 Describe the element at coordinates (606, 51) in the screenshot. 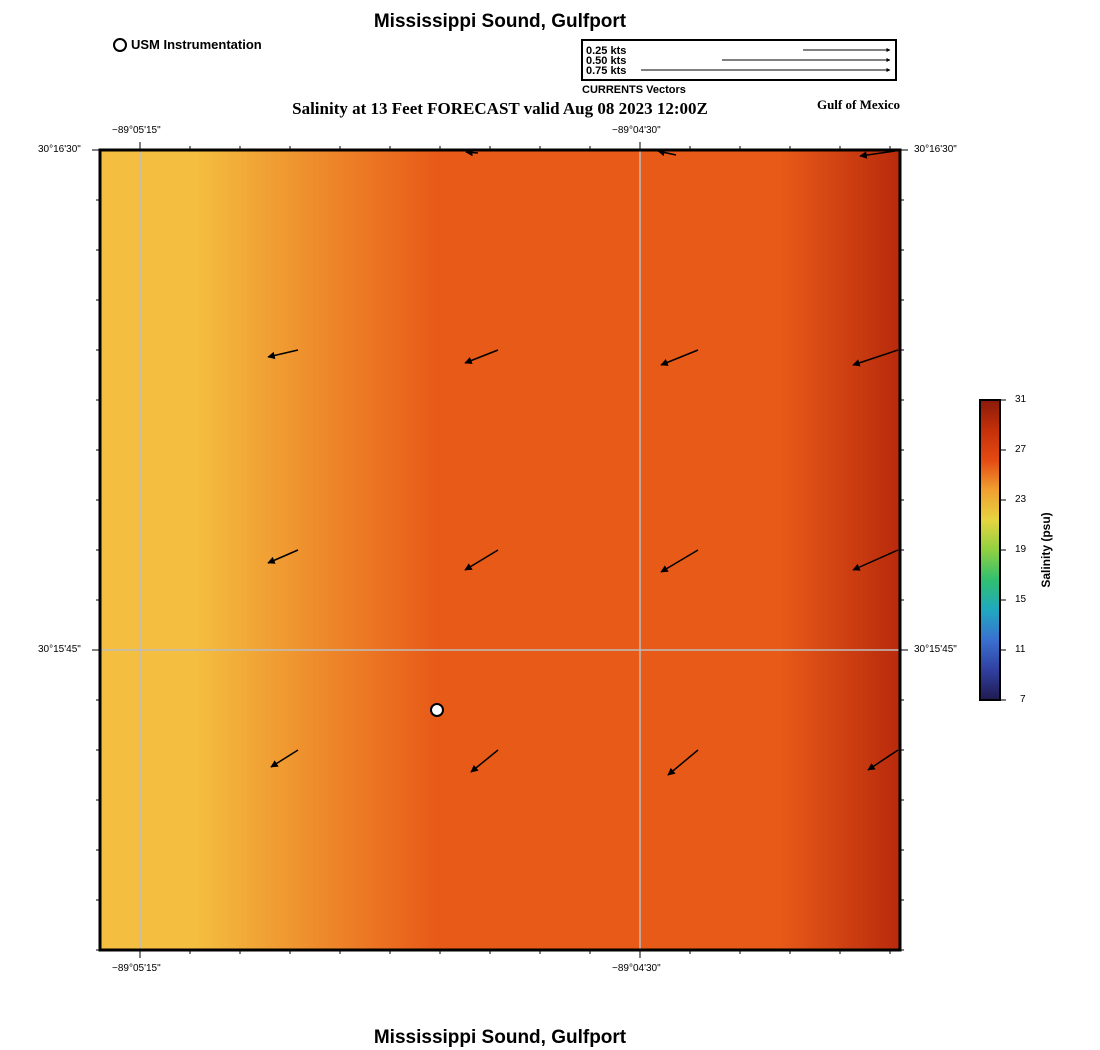

I see `vector-scale-label-1: 0.25 kts` at that location.